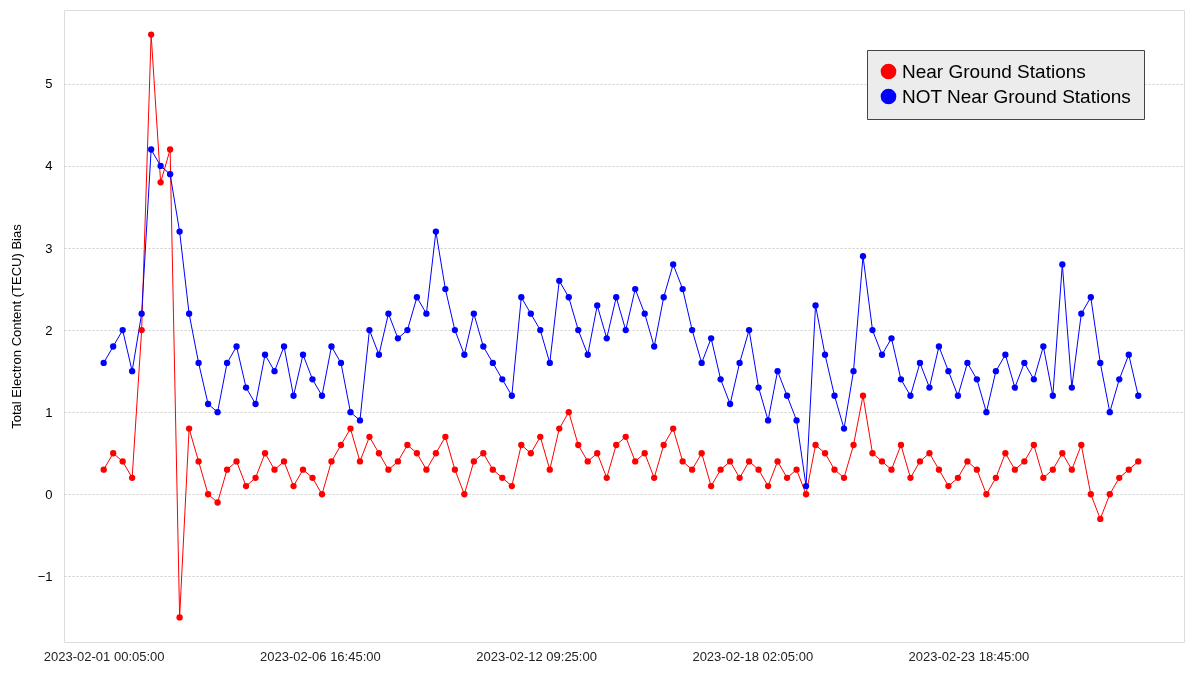 This screenshot has width=1192, height=673. Describe the element at coordinates (49, 412) in the screenshot. I see `y-tick-label: 1` at that location.